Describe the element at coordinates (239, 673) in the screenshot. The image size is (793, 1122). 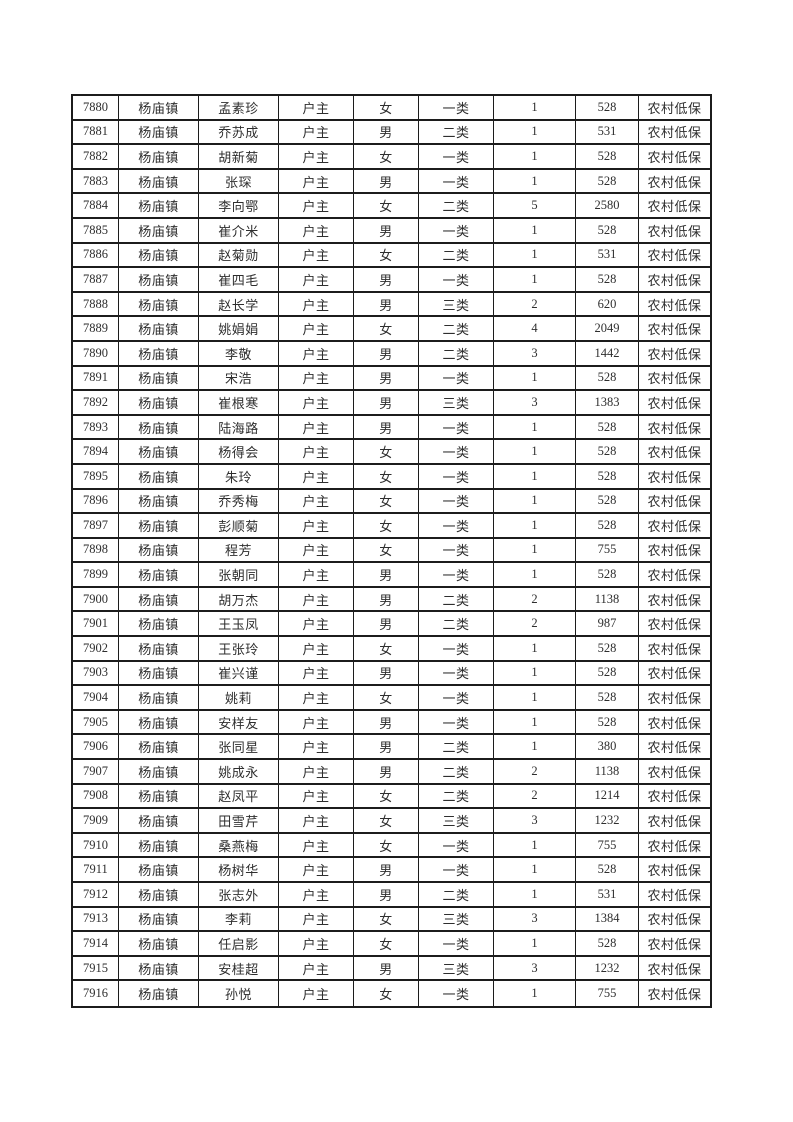
I see `cell-name: 崔兴谨` at that location.